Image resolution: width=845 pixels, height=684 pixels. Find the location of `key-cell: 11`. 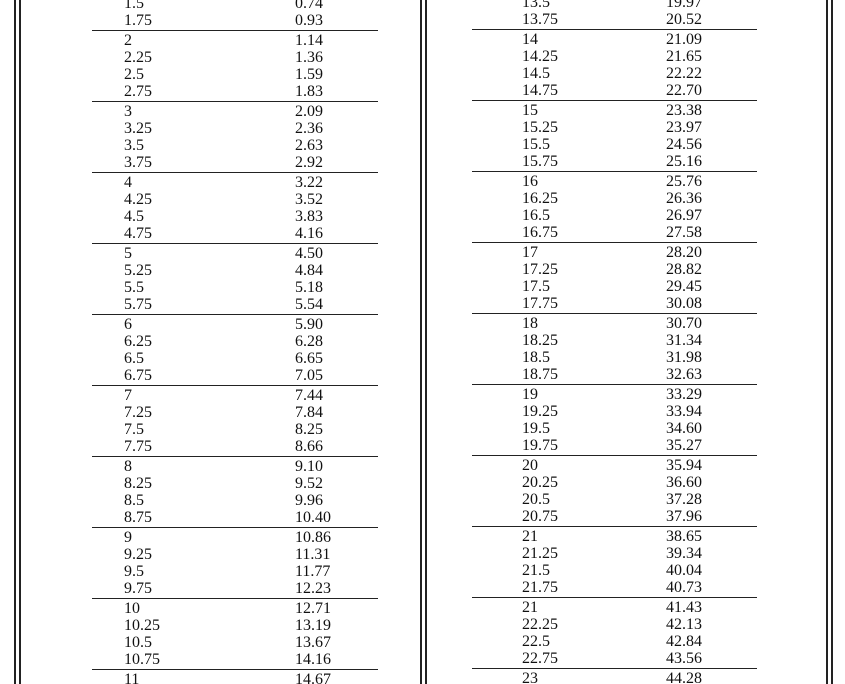

key-cell: 11 is located at coordinates (132, 677).